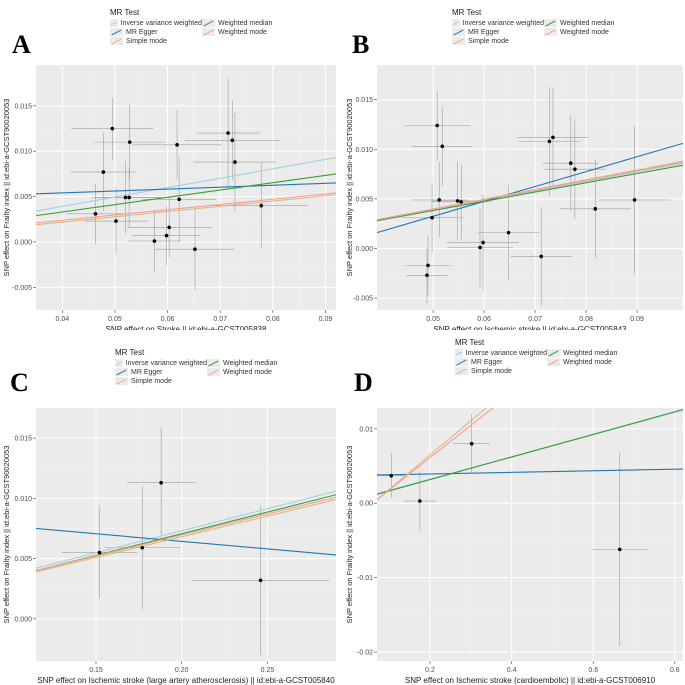 This screenshot has height=685, width=685. I want to click on panel-letter-a: A, so click(21, 44).